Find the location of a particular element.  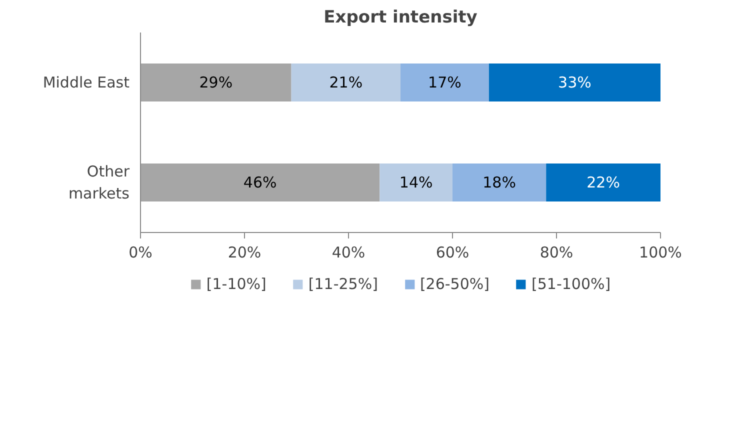

data-label: 46% is located at coordinates (260, 183).